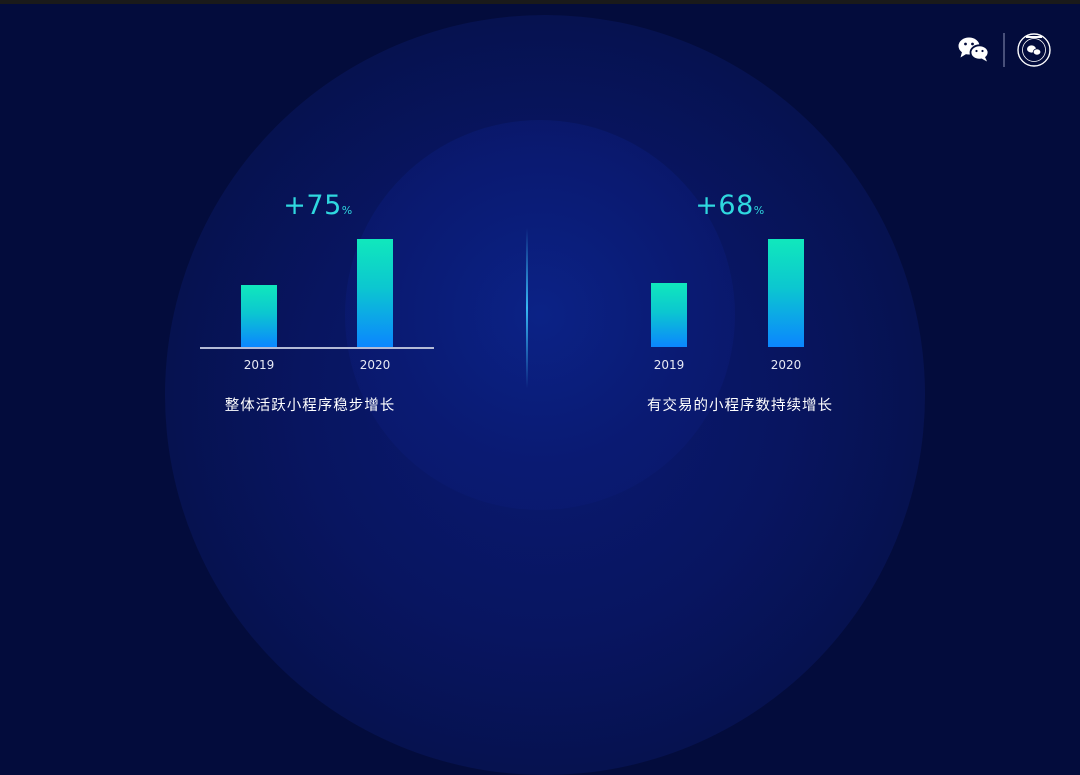 The image size is (1080, 775). I want to click on growth-value: +75, so click(312, 205).